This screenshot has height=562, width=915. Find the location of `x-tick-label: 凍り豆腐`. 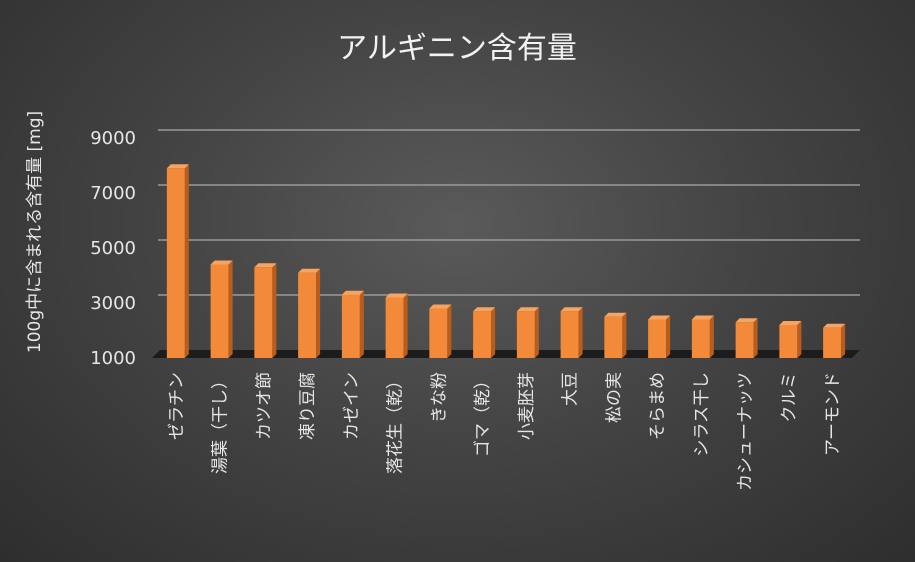

x-tick-label: 凍り豆腐 is located at coordinates (308, 406).